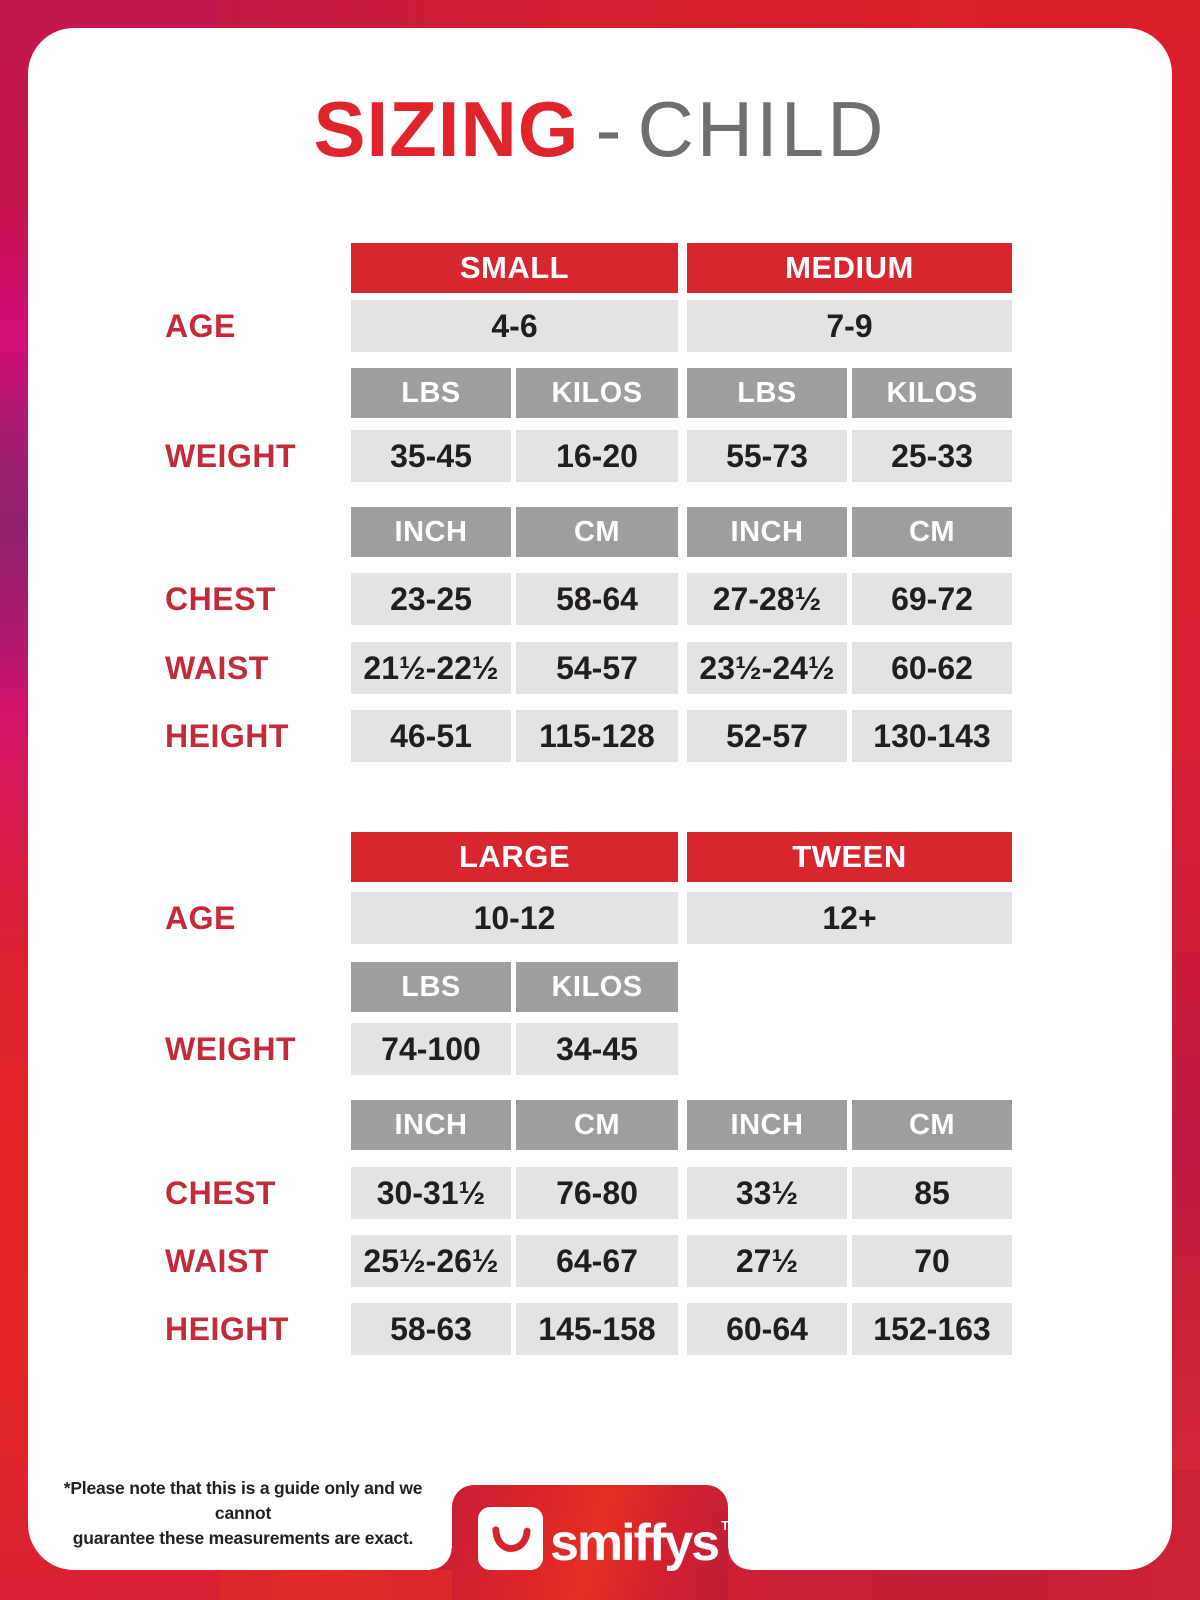 The height and width of the screenshot is (1600, 1200). I want to click on logo-panel-right-fillet, so click(739, 1559).